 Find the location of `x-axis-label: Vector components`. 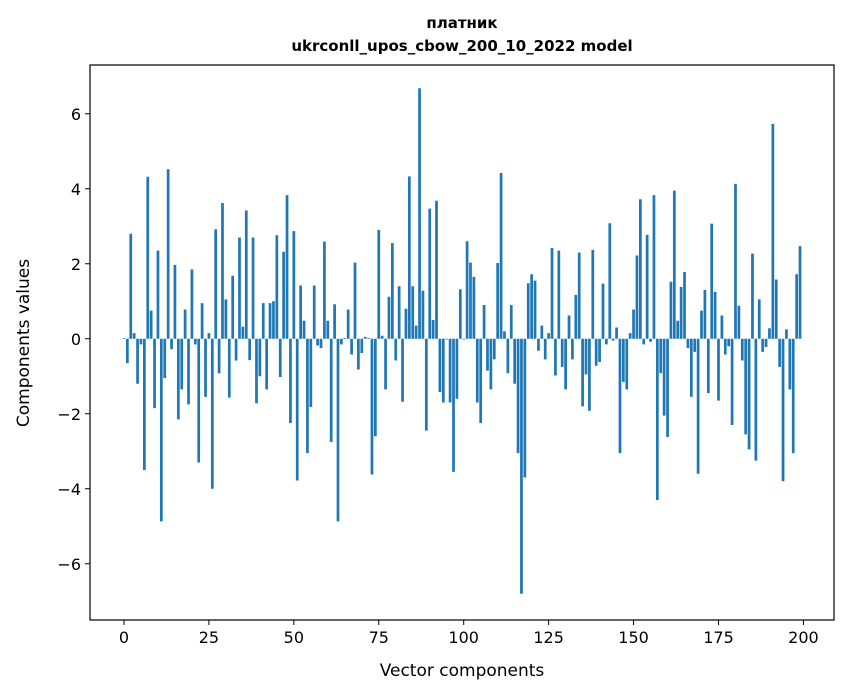

x-axis-label: Vector components is located at coordinates (462, 671).